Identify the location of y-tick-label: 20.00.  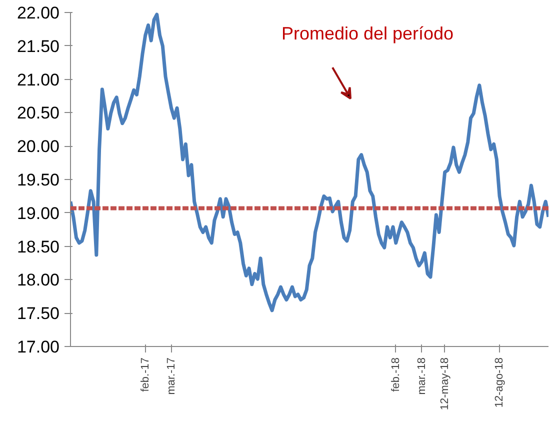
(38, 146).